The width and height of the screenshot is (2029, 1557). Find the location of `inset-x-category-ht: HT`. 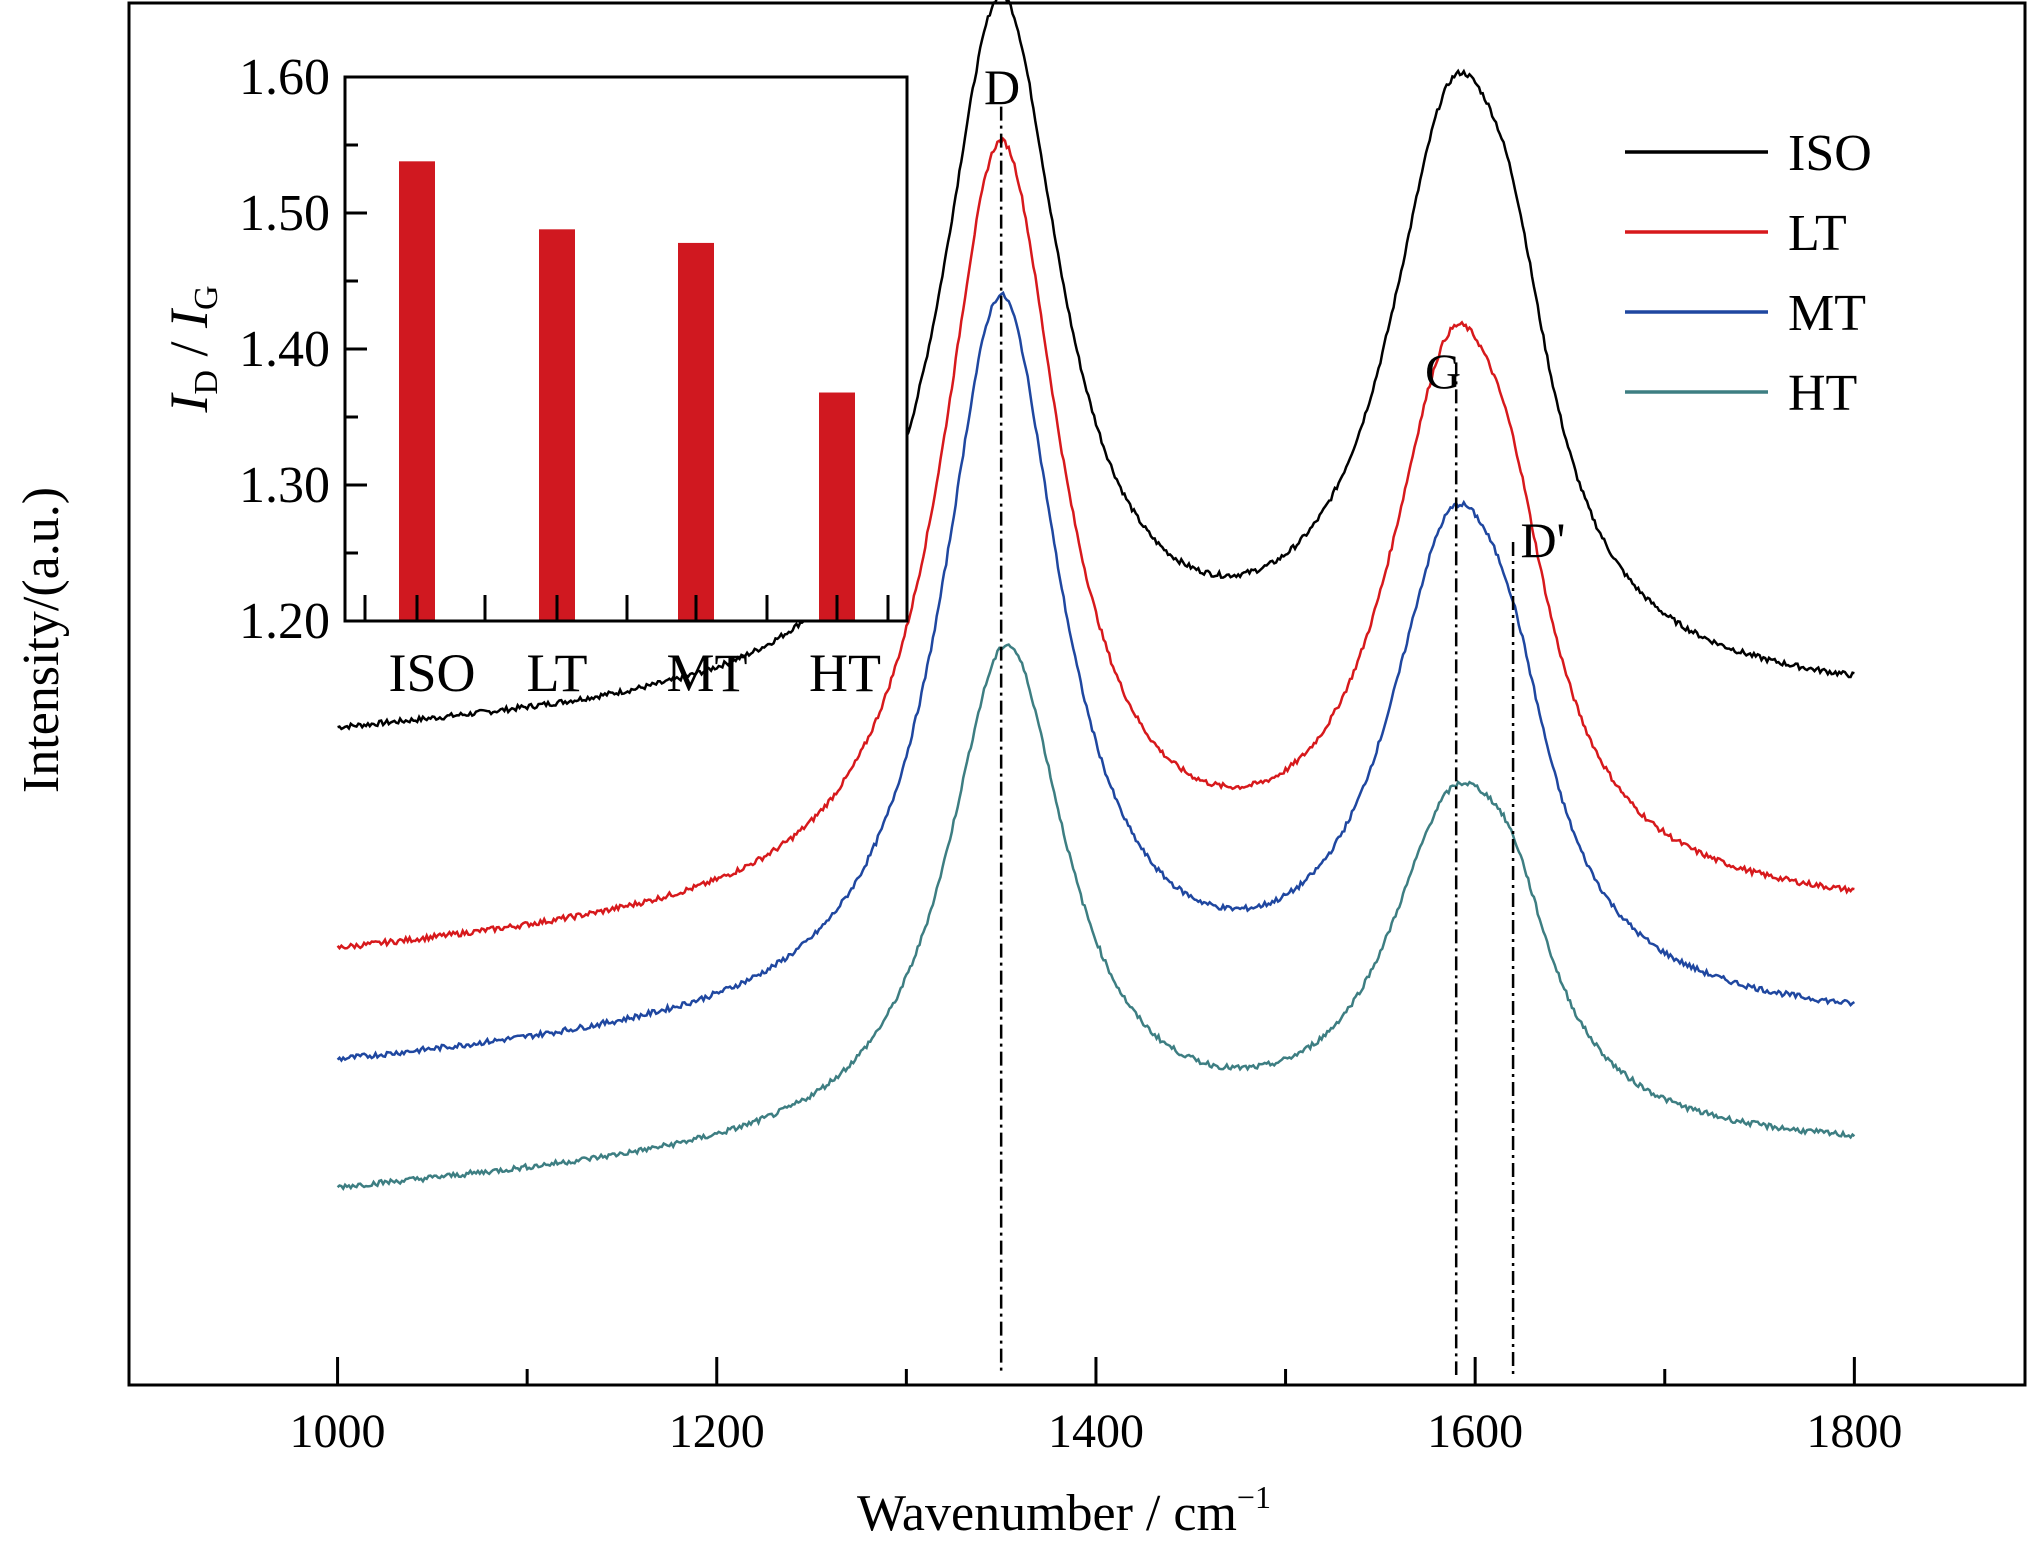

inset-x-category-ht: HT is located at coordinates (845, 673).